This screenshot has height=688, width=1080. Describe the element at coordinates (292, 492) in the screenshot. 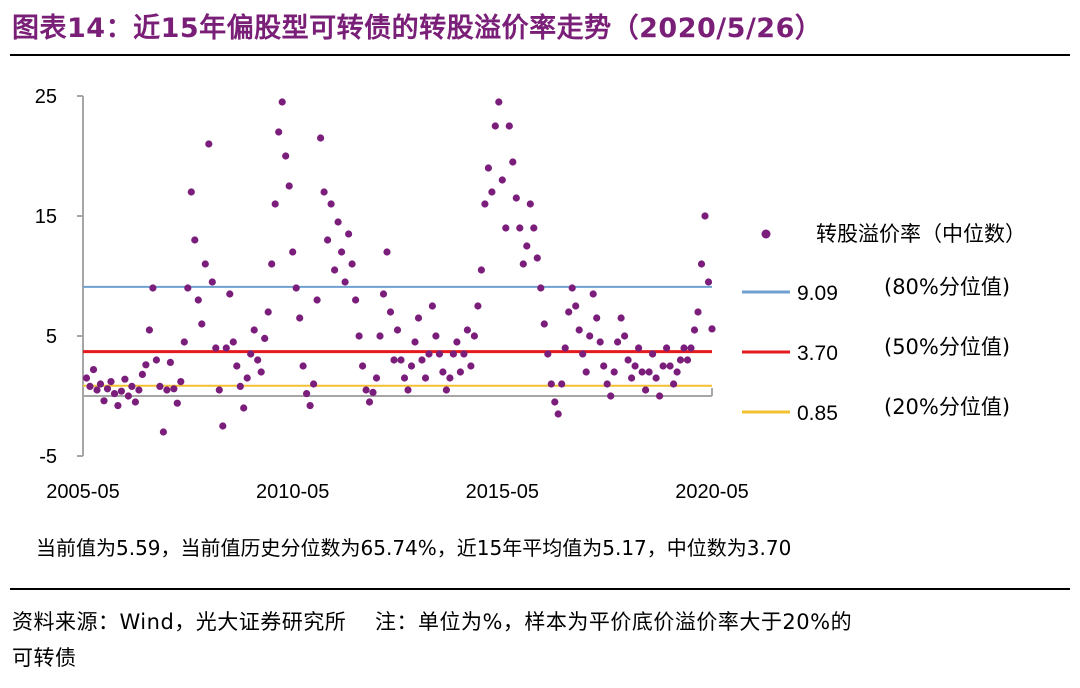

I see `x-tick-label: 2010-05` at that location.